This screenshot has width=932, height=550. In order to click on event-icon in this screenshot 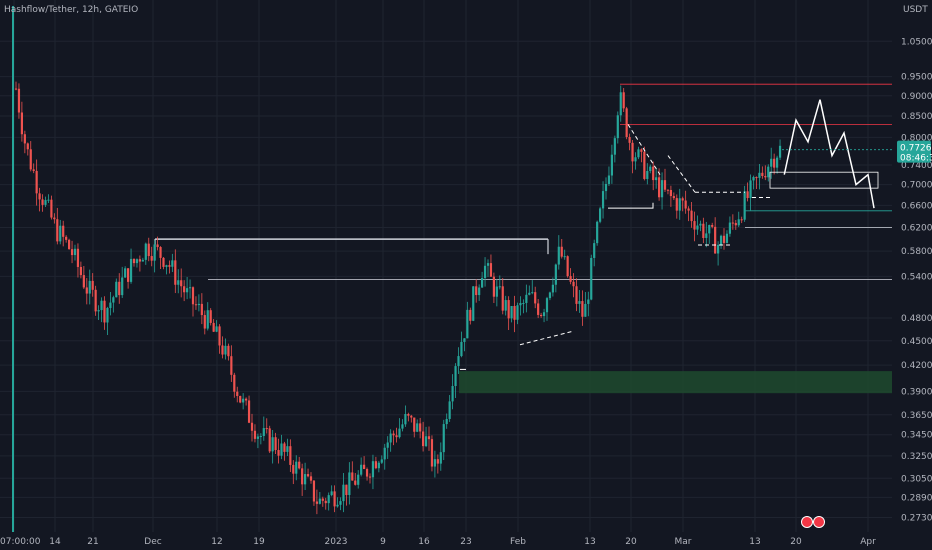, I will do `click(807, 522)`.